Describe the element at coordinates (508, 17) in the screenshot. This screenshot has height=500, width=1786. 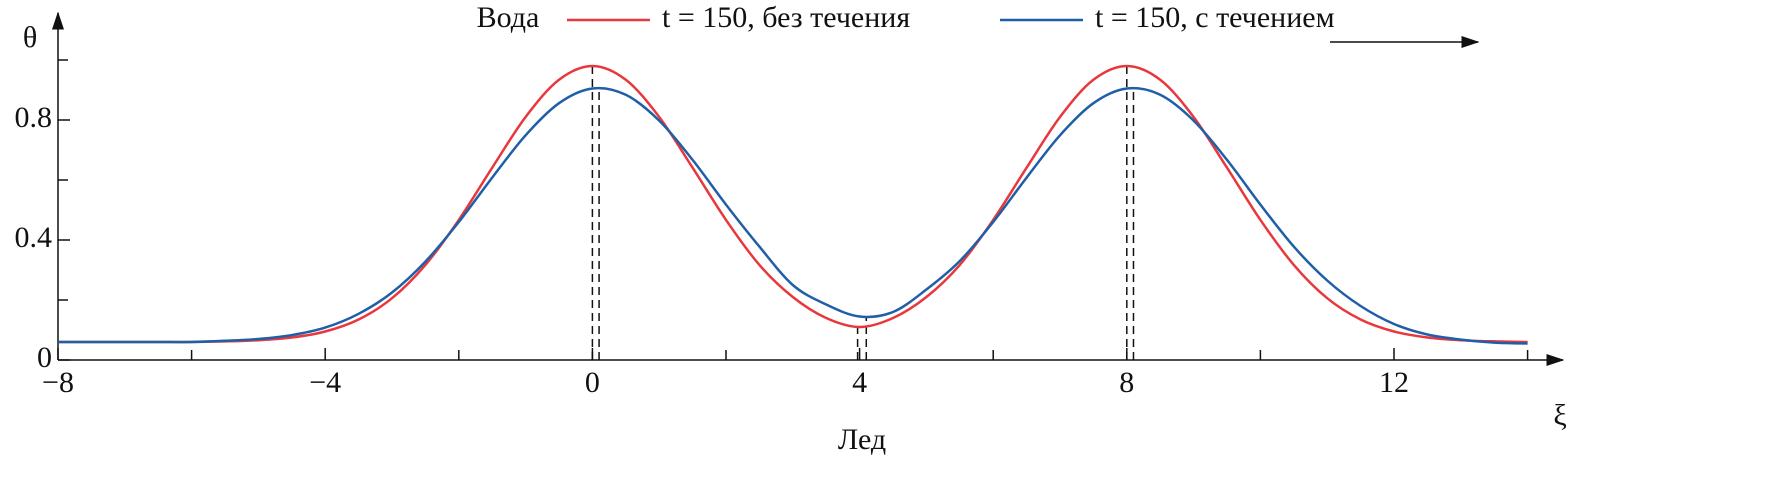
I see `annotation: Вода` at that location.